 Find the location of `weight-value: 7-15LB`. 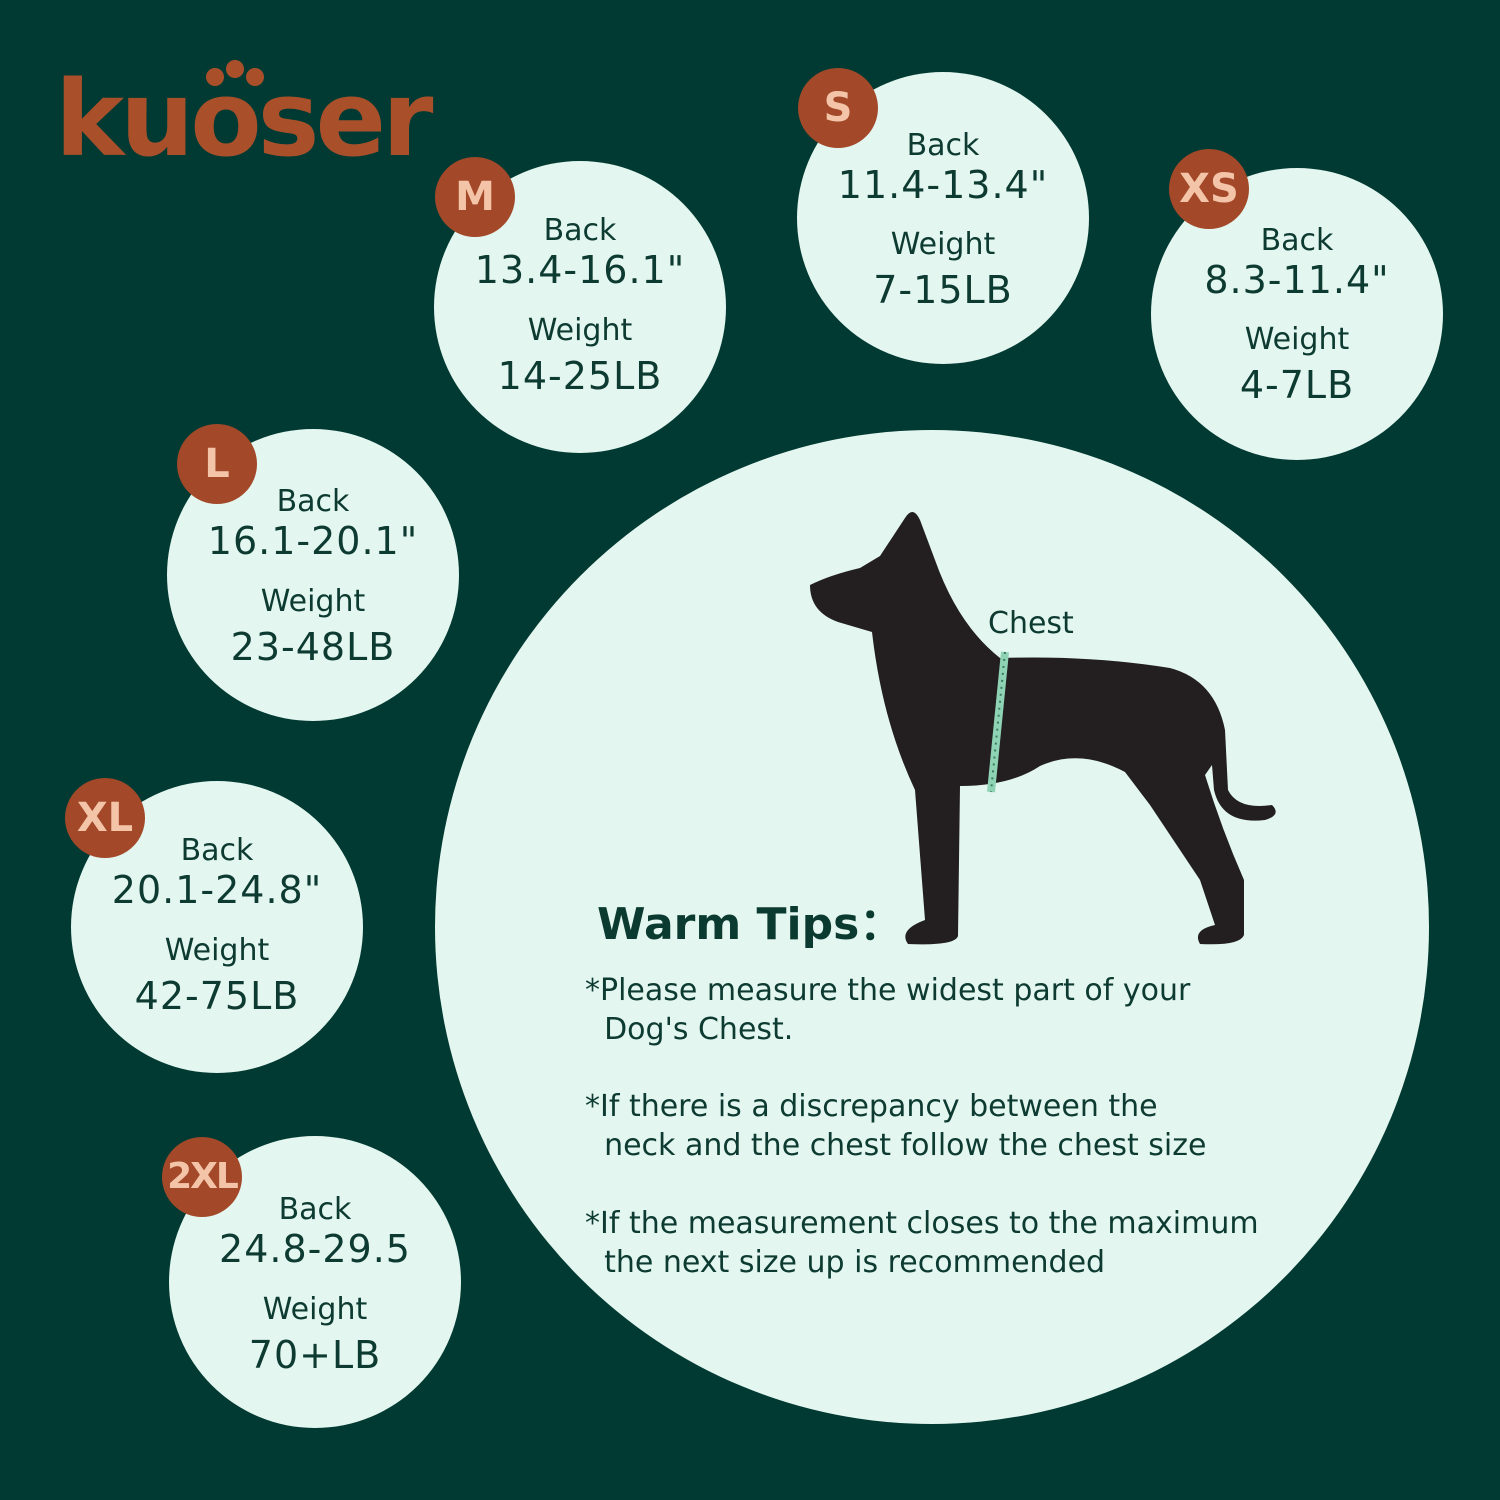

weight-value: 7-15LB is located at coordinates (943, 290).